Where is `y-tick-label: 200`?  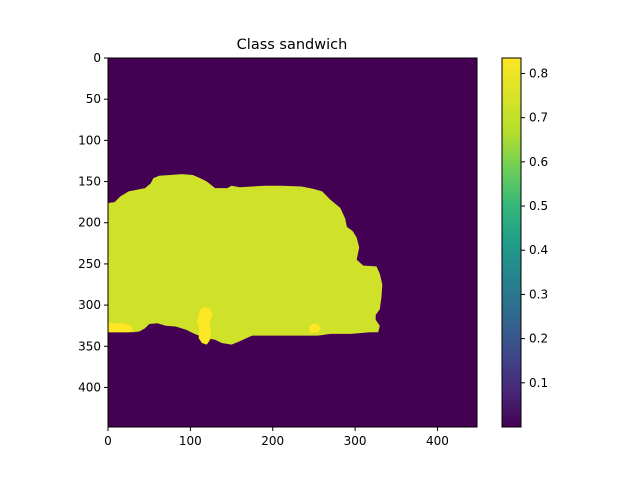
y-tick-label: 200 is located at coordinates (89, 223).